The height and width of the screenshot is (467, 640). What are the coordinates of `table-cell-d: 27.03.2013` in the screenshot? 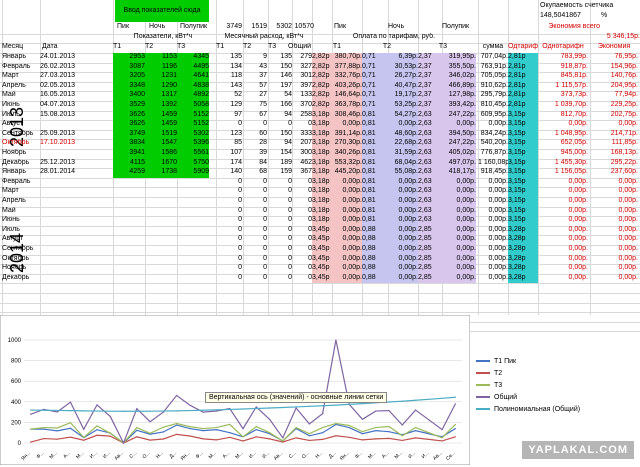 It's located at (58, 76).